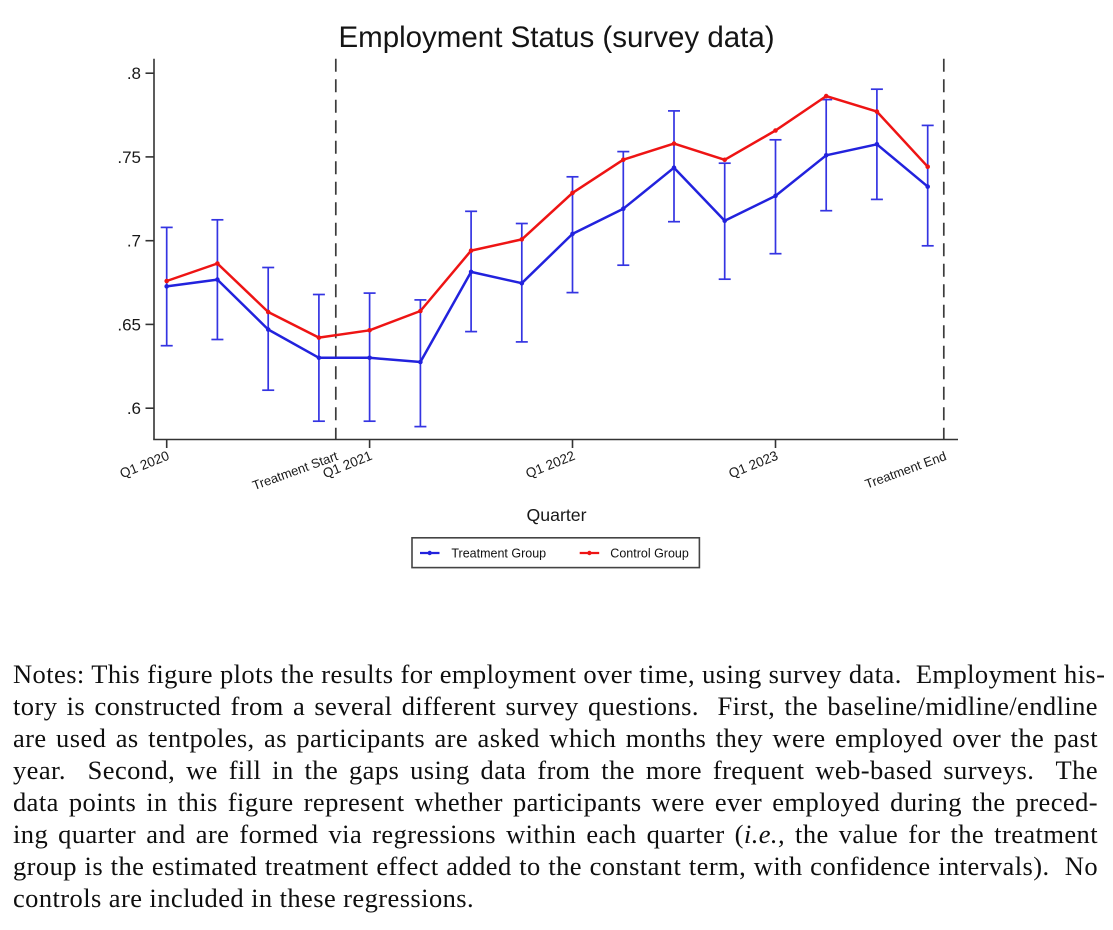 The image size is (1113, 930). Describe the element at coordinates (134, 241) in the screenshot. I see `svg-text: .7` at that location.